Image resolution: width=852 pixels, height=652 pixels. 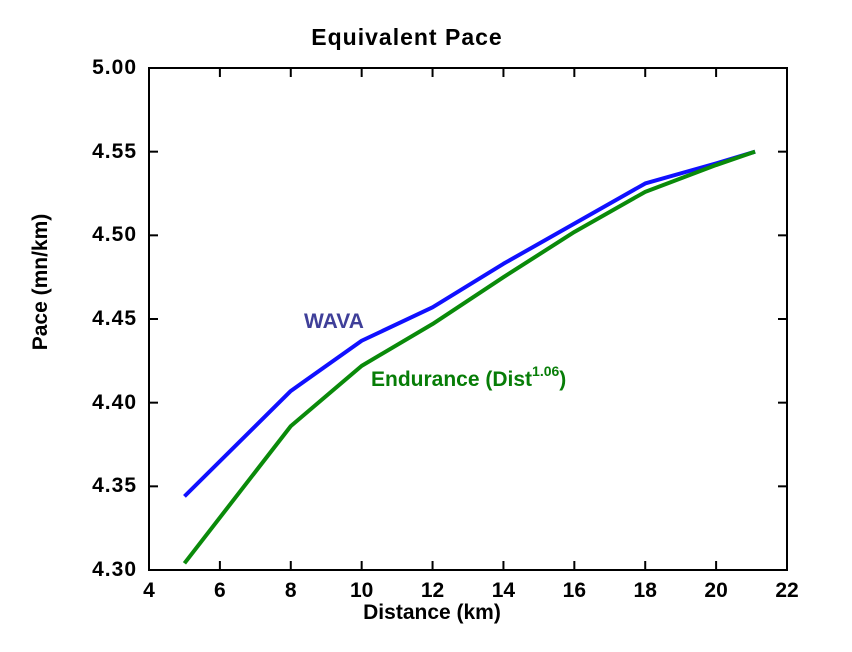 What do you see at coordinates (432, 612) in the screenshot?
I see `x-axis-label: Distance (km)` at bounding box center [432, 612].